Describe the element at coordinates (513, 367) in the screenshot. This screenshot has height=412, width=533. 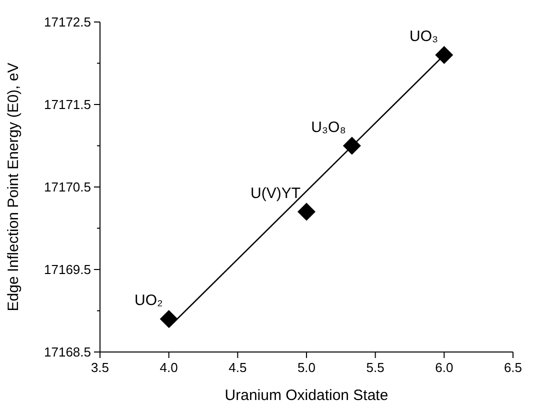
I see `x-tick-label: 6.5` at that location.